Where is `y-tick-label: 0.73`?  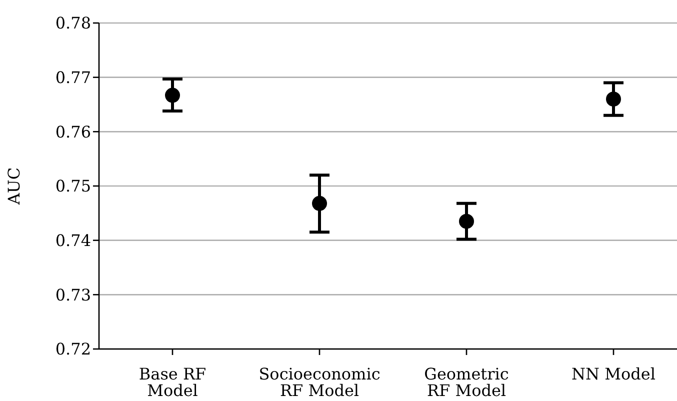
y-tick-label: 0.73 is located at coordinates (73, 294).